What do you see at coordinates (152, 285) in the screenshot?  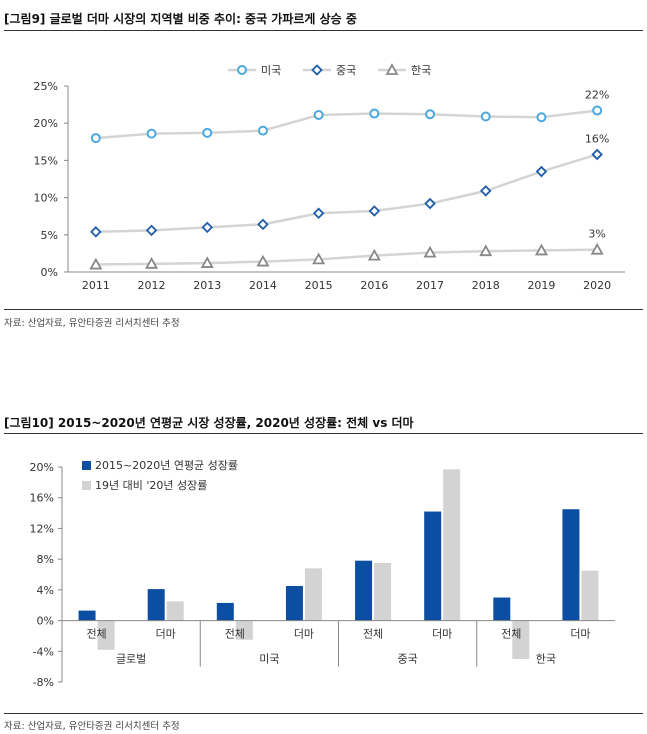 I see `x-tick-label: 2012` at bounding box center [152, 285].